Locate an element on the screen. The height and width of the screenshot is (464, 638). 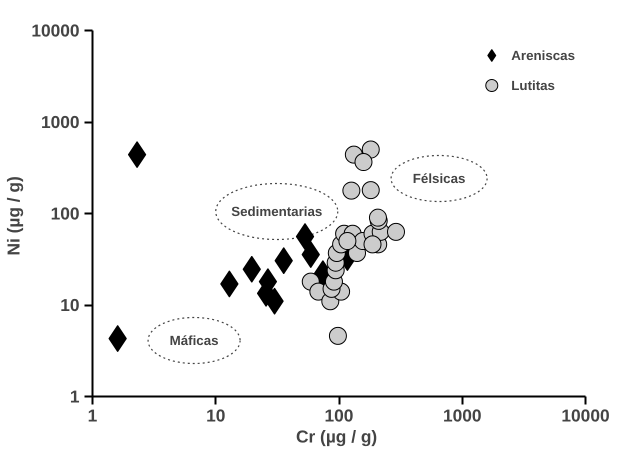
x-axis-title: Cr (µg / g) is located at coordinates (337, 436).